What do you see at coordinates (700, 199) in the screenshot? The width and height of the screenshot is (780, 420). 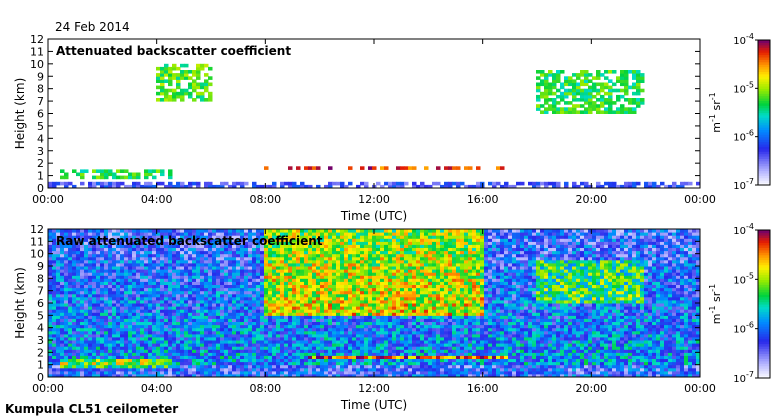 I see `x-tick-label: 00:00` at bounding box center [700, 199].